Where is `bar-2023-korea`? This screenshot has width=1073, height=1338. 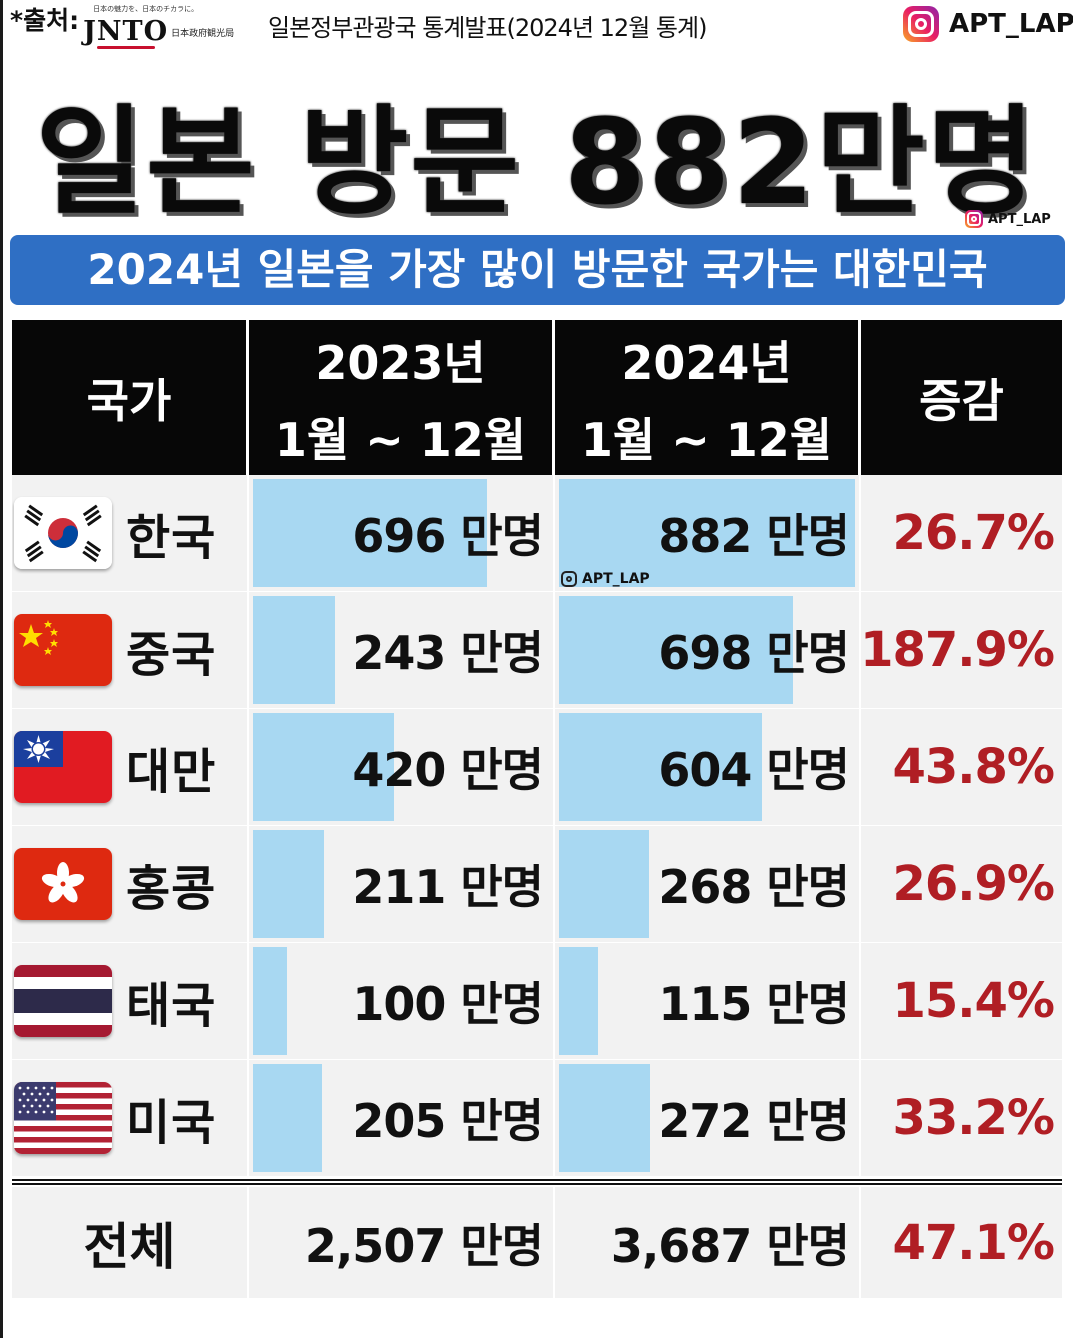
bar-2023-korea is located at coordinates (370, 533).